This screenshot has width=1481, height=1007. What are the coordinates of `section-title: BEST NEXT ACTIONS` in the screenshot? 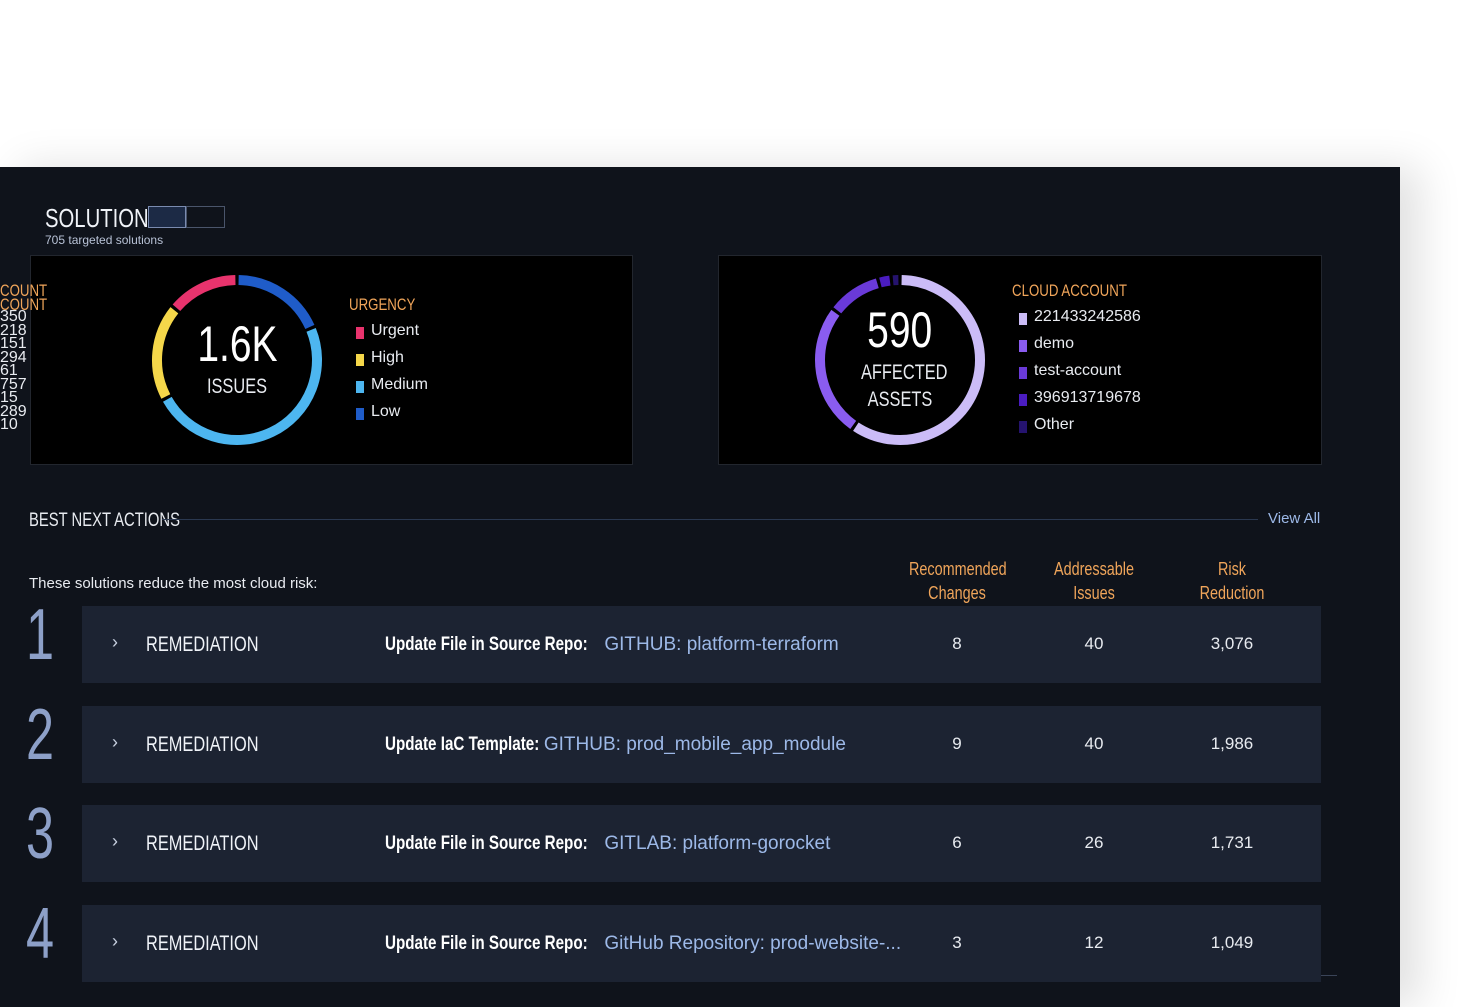 It's located at (126, 521).